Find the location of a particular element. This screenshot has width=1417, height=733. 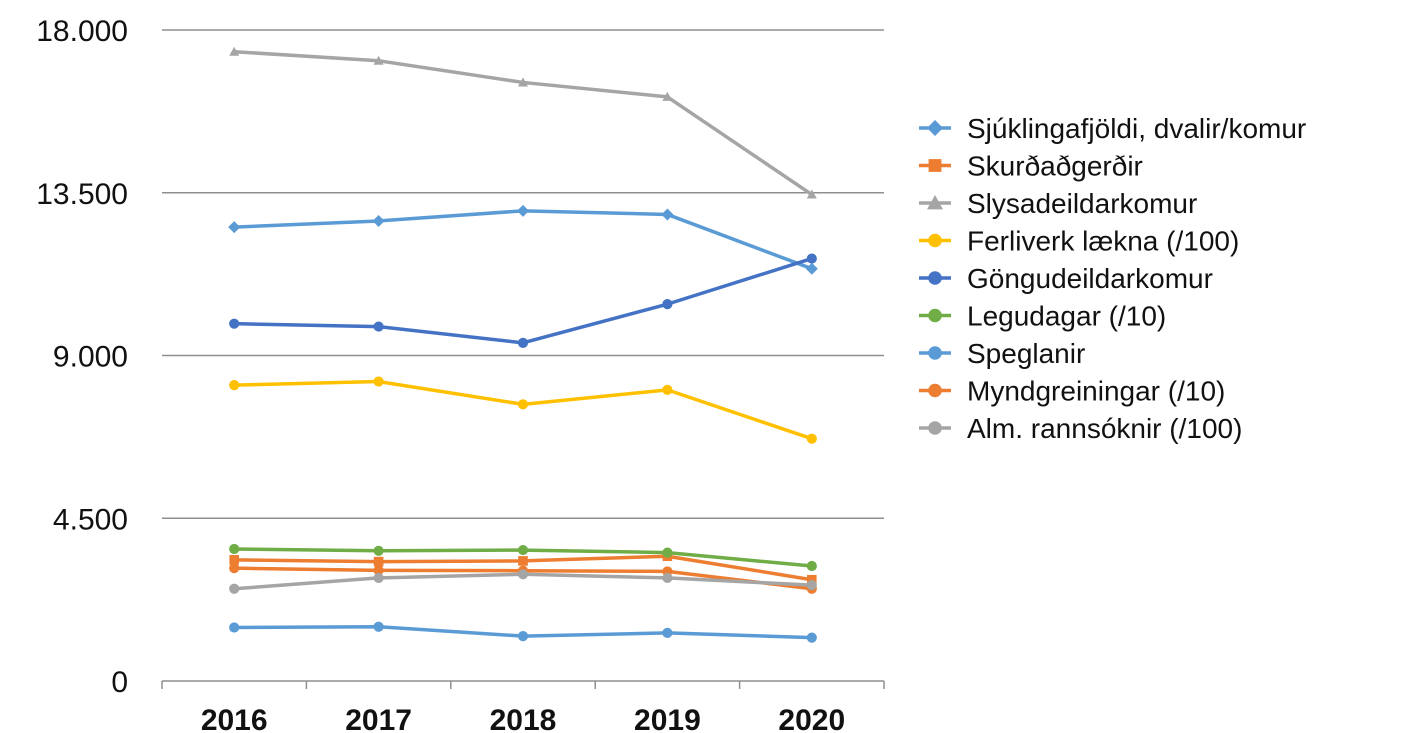

y-tick-label: 18.000 is located at coordinates (82, 31).